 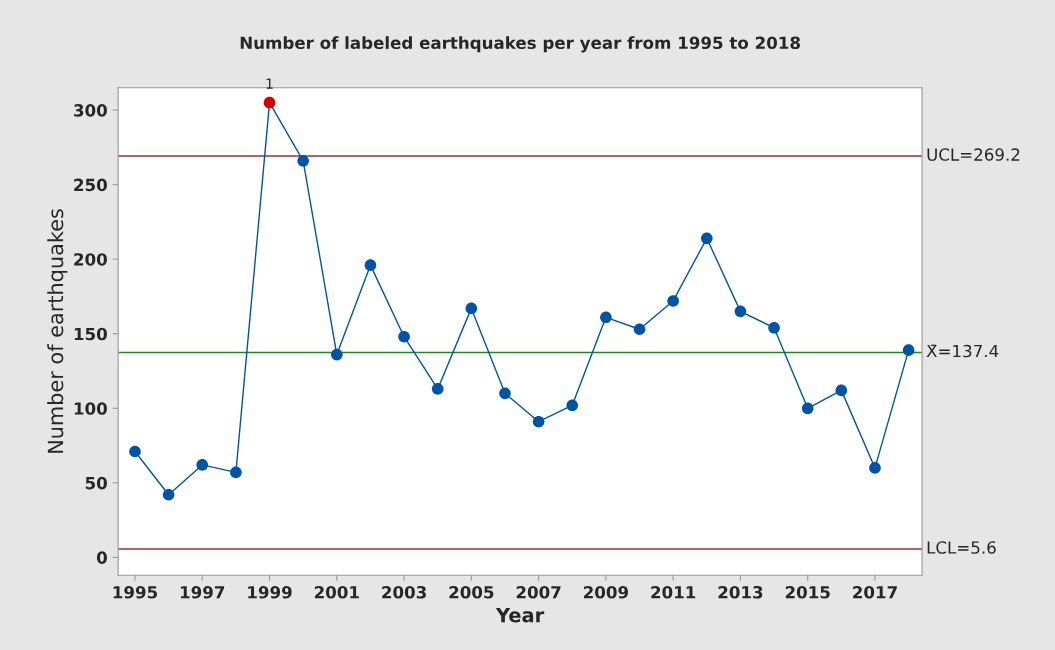 What do you see at coordinates (673, 592) in the screenshot?
I see `x-tick-label: 2011` at bounding box center [673, 592].